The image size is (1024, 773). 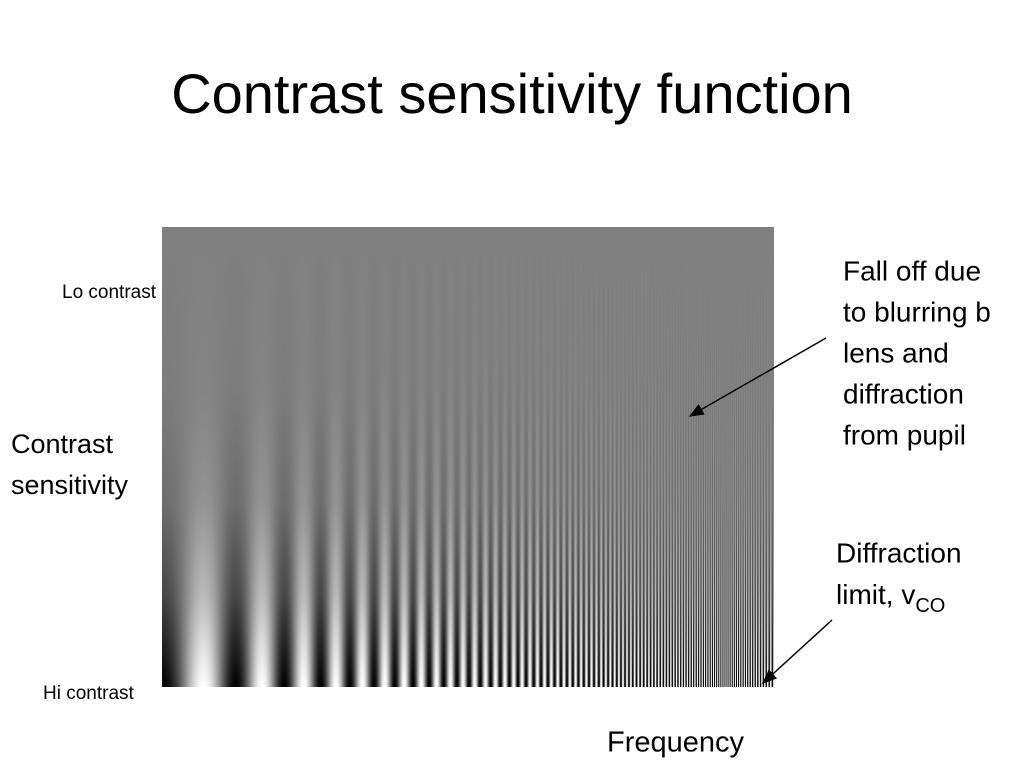 I want to click on annotation-line: limit, vCO, so click(x=890, y=598).